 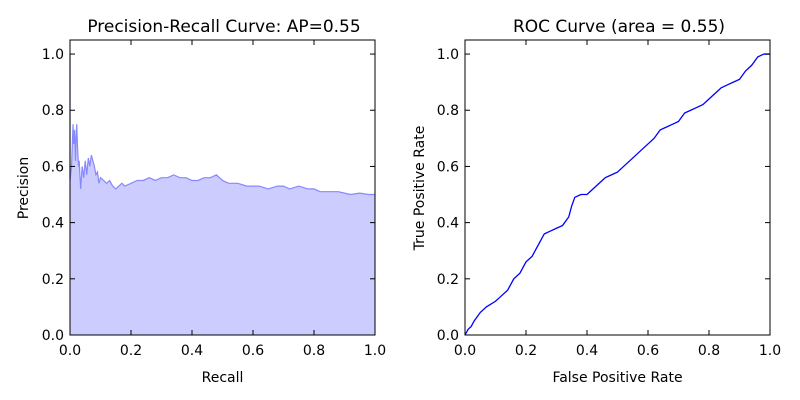 What do you see at coordinates (587, 351) in the screenshot?
I see `roc-x-tick-label: 0.4` at bounding box center [587, 351].